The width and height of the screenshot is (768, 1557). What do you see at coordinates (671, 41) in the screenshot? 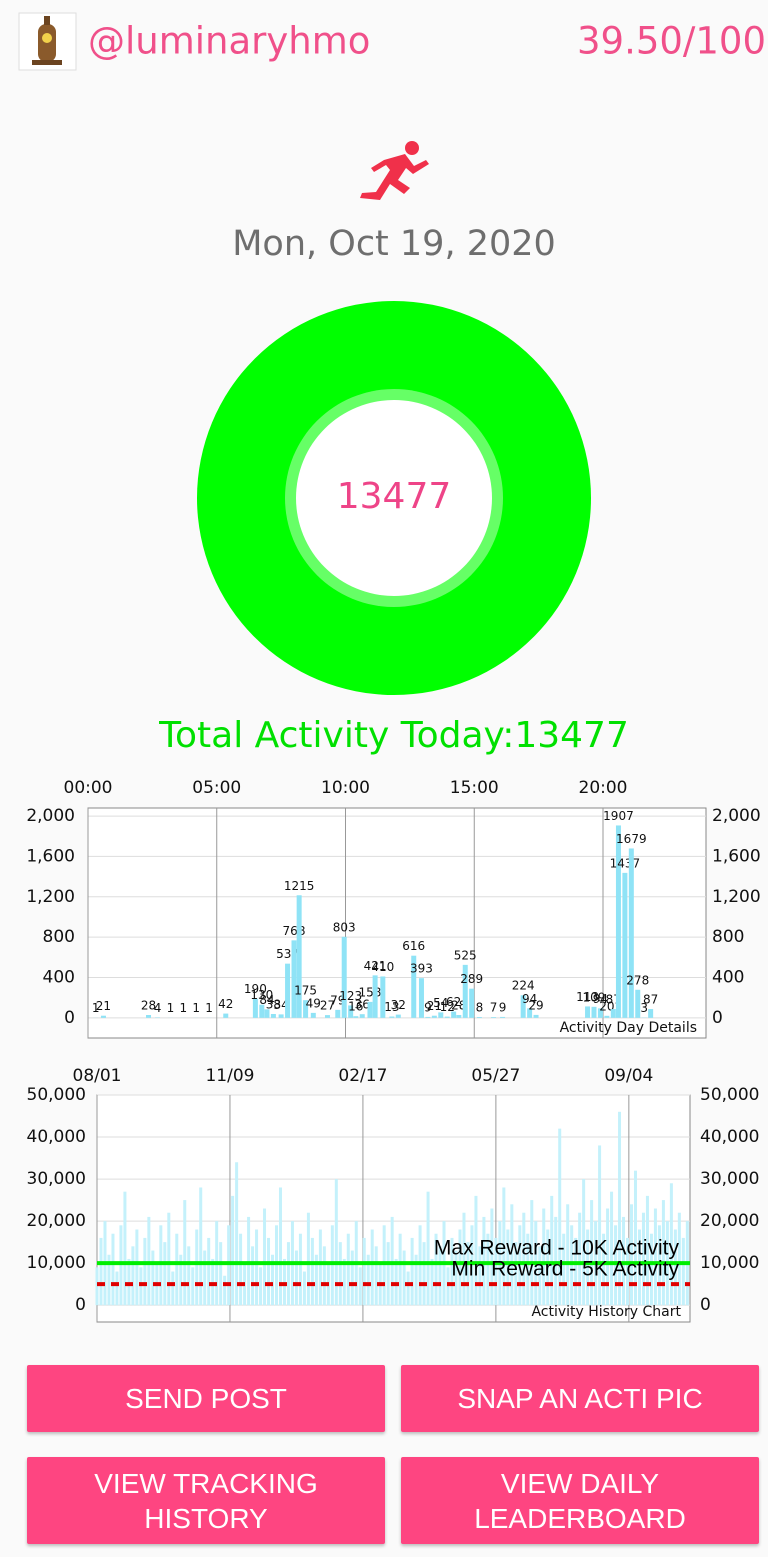
I see `score: 39.50/100` at bounding box center [671, 41].